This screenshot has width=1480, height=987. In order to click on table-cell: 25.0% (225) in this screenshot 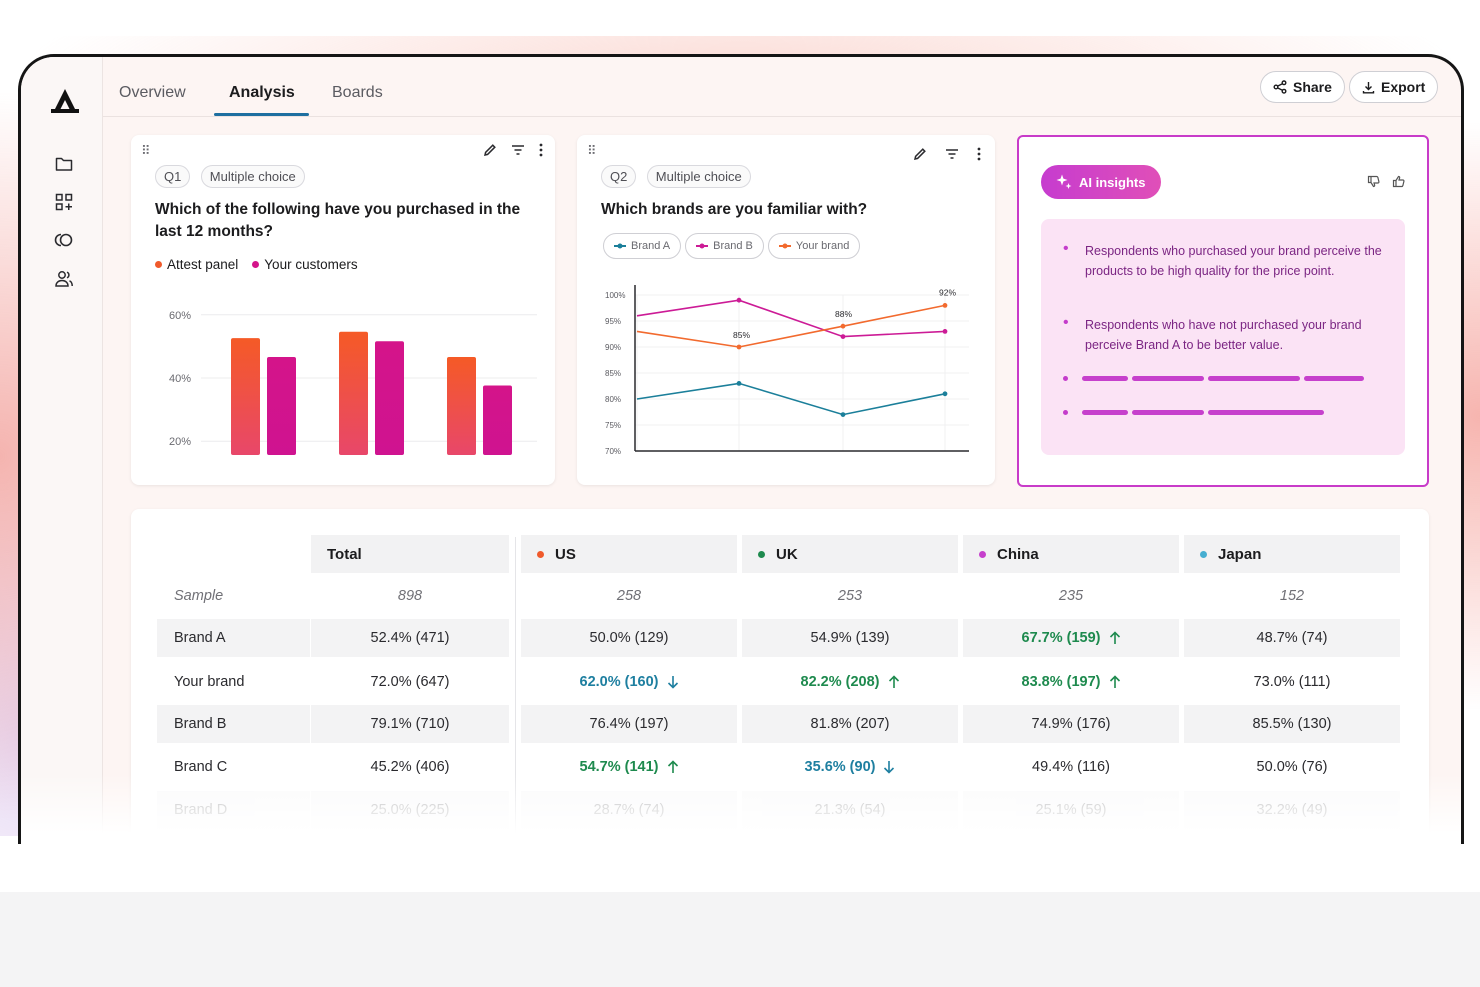, I will do `click(410, 810)`.